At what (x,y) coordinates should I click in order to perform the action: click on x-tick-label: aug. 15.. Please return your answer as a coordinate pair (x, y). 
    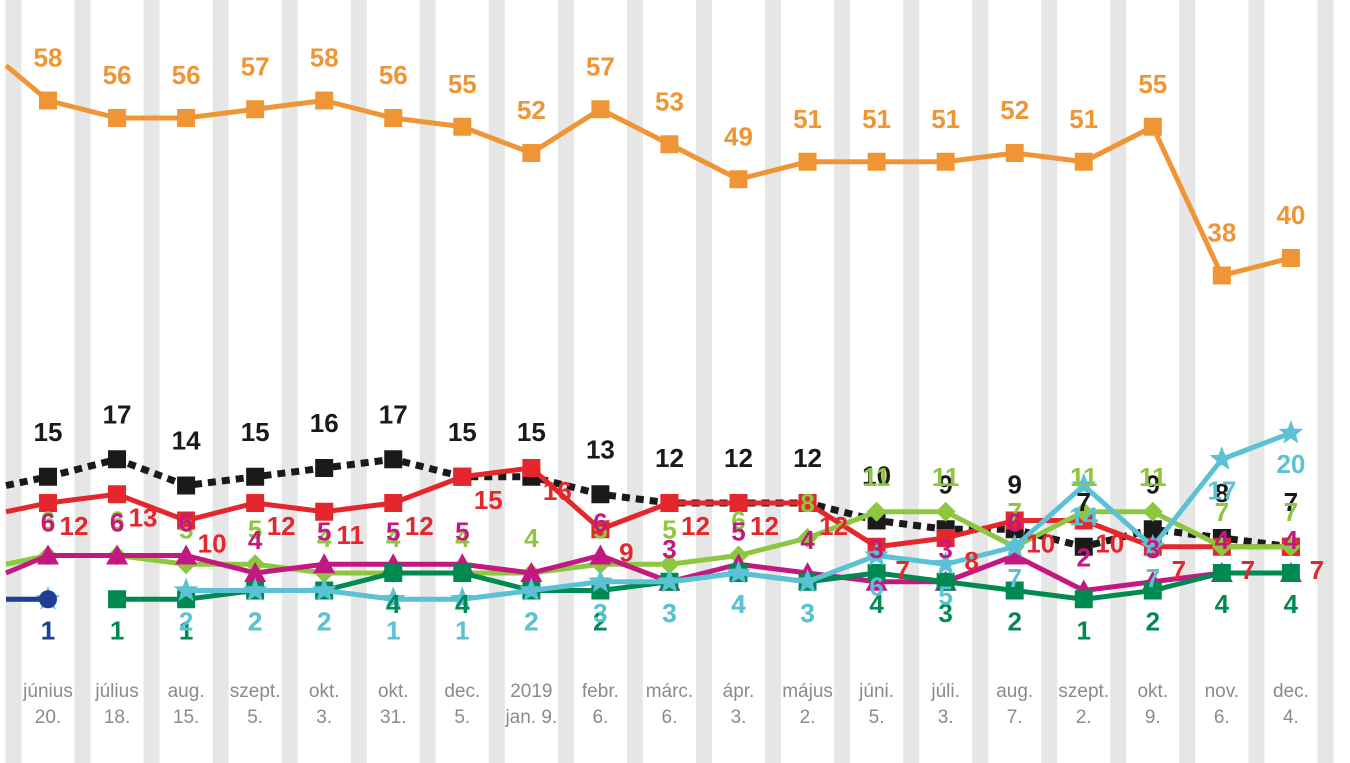
    Looking at the image, I should click on (186, 704).